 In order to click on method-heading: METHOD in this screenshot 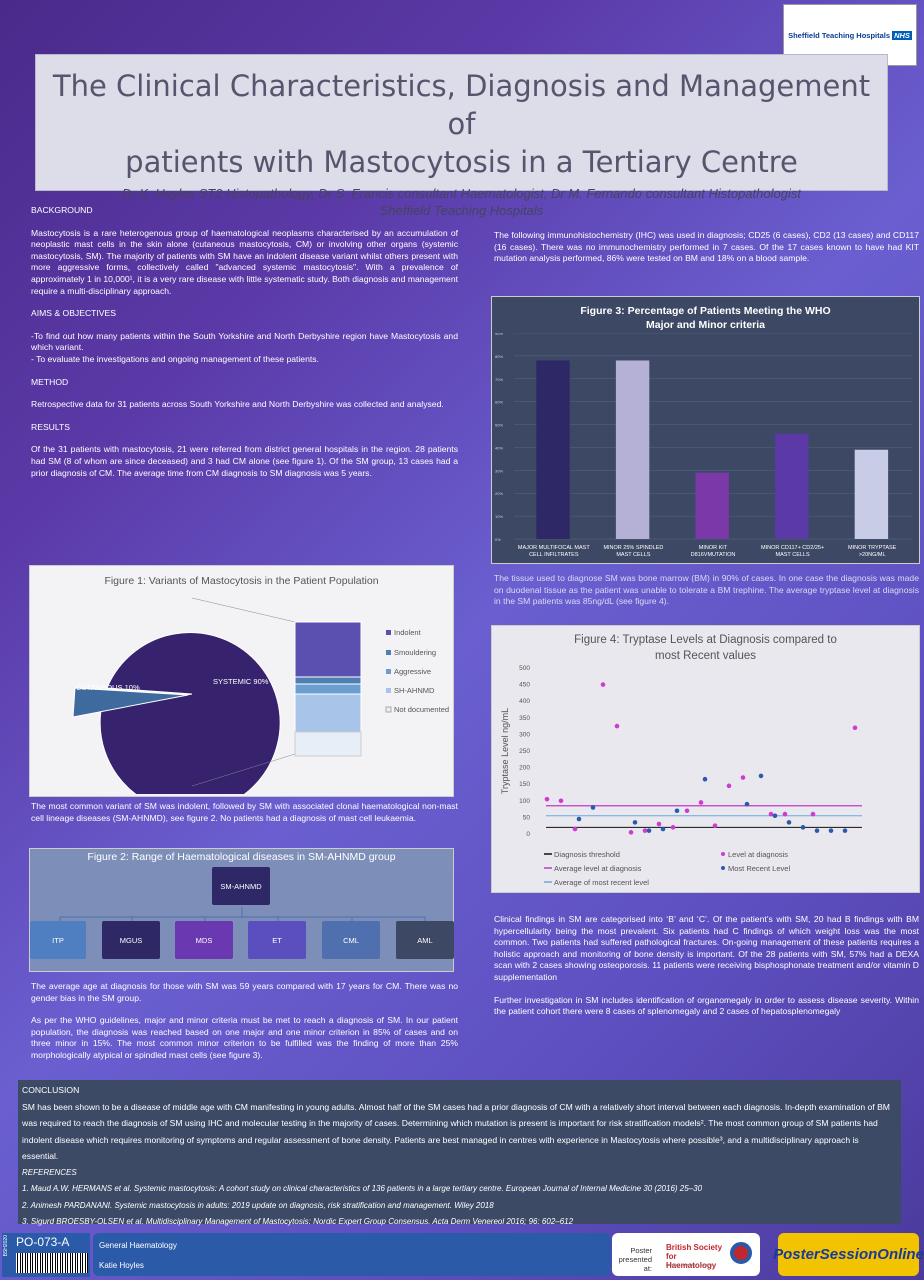, I will do `click(50, 381)`.